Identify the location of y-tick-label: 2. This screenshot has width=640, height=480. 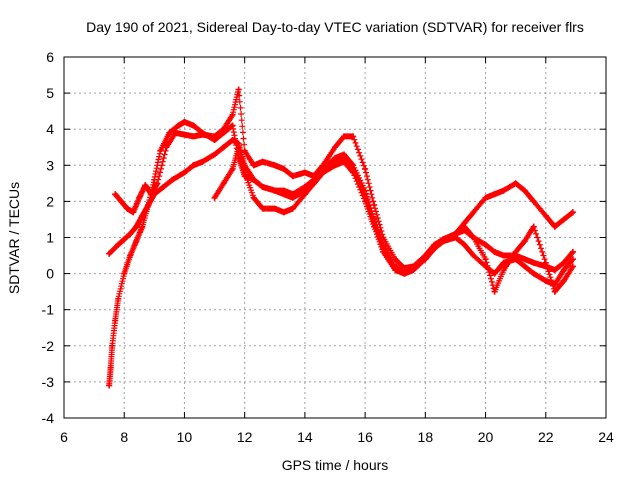
(50, 201).